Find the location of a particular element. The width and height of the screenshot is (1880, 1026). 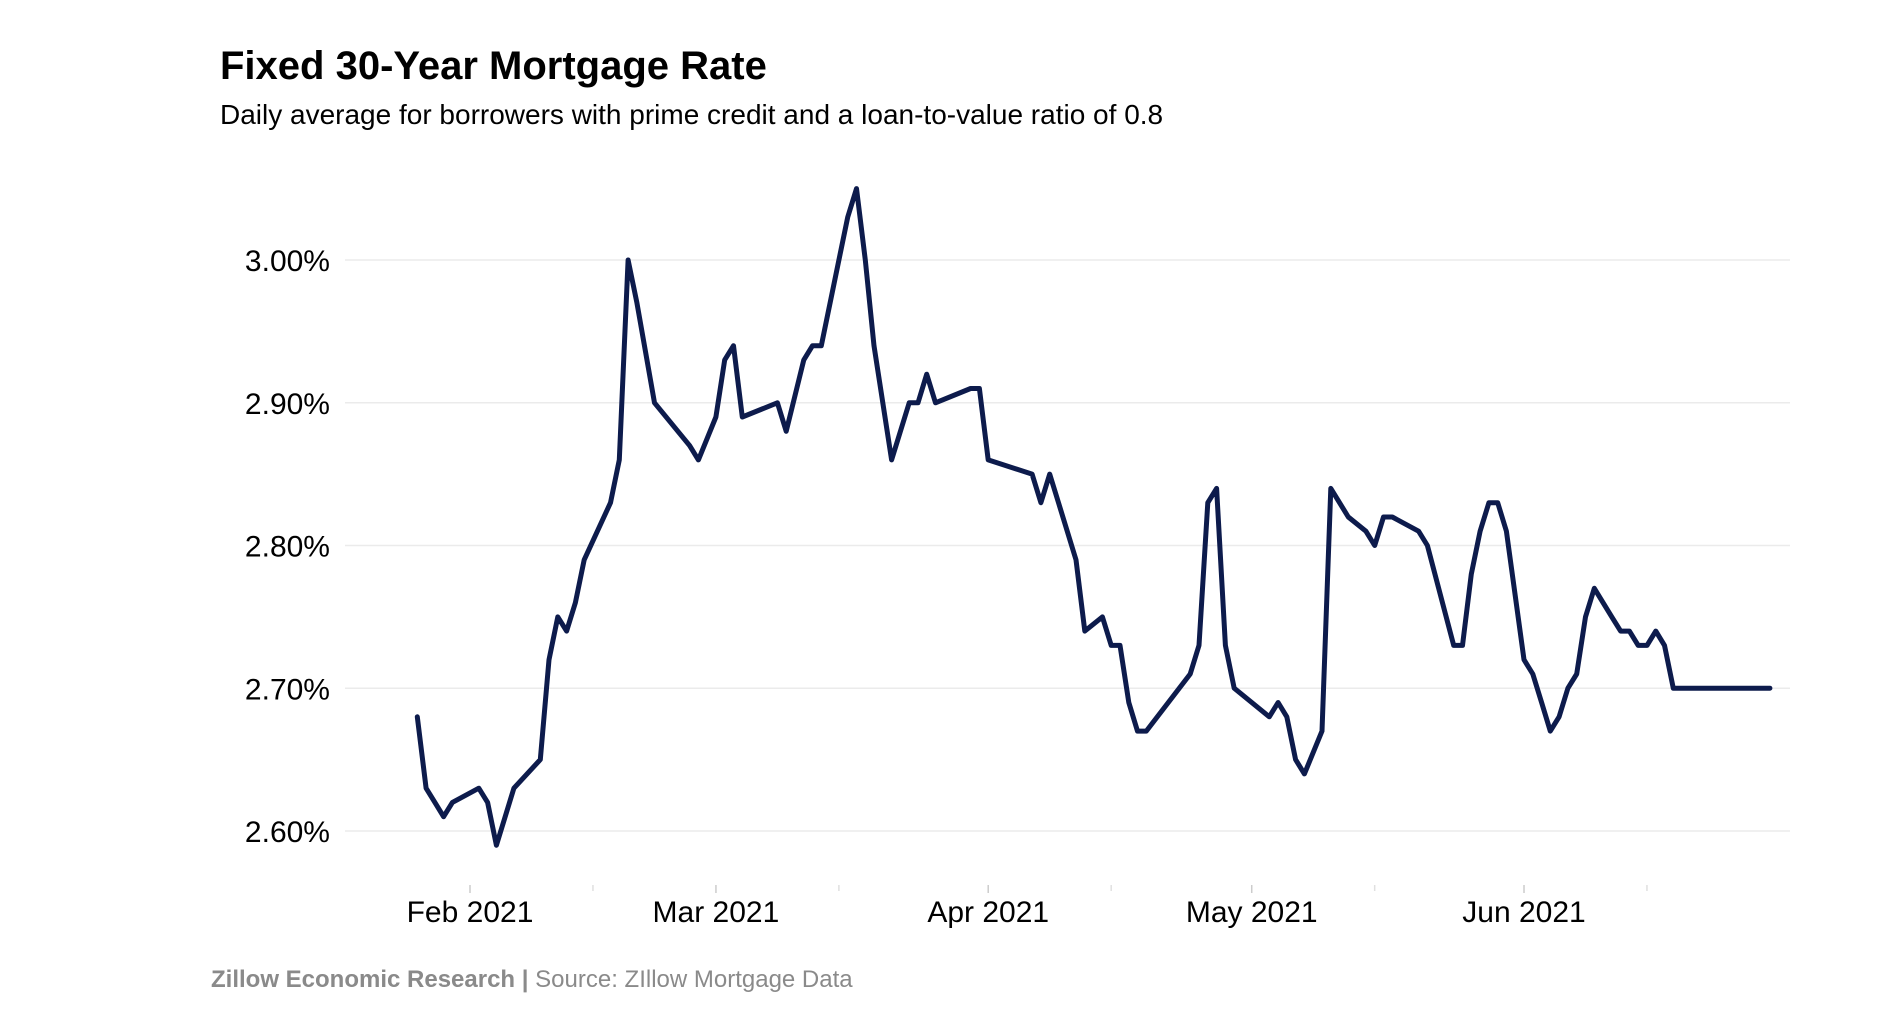

y-tick-label: 3.00% is located at coordinates (287, 261).